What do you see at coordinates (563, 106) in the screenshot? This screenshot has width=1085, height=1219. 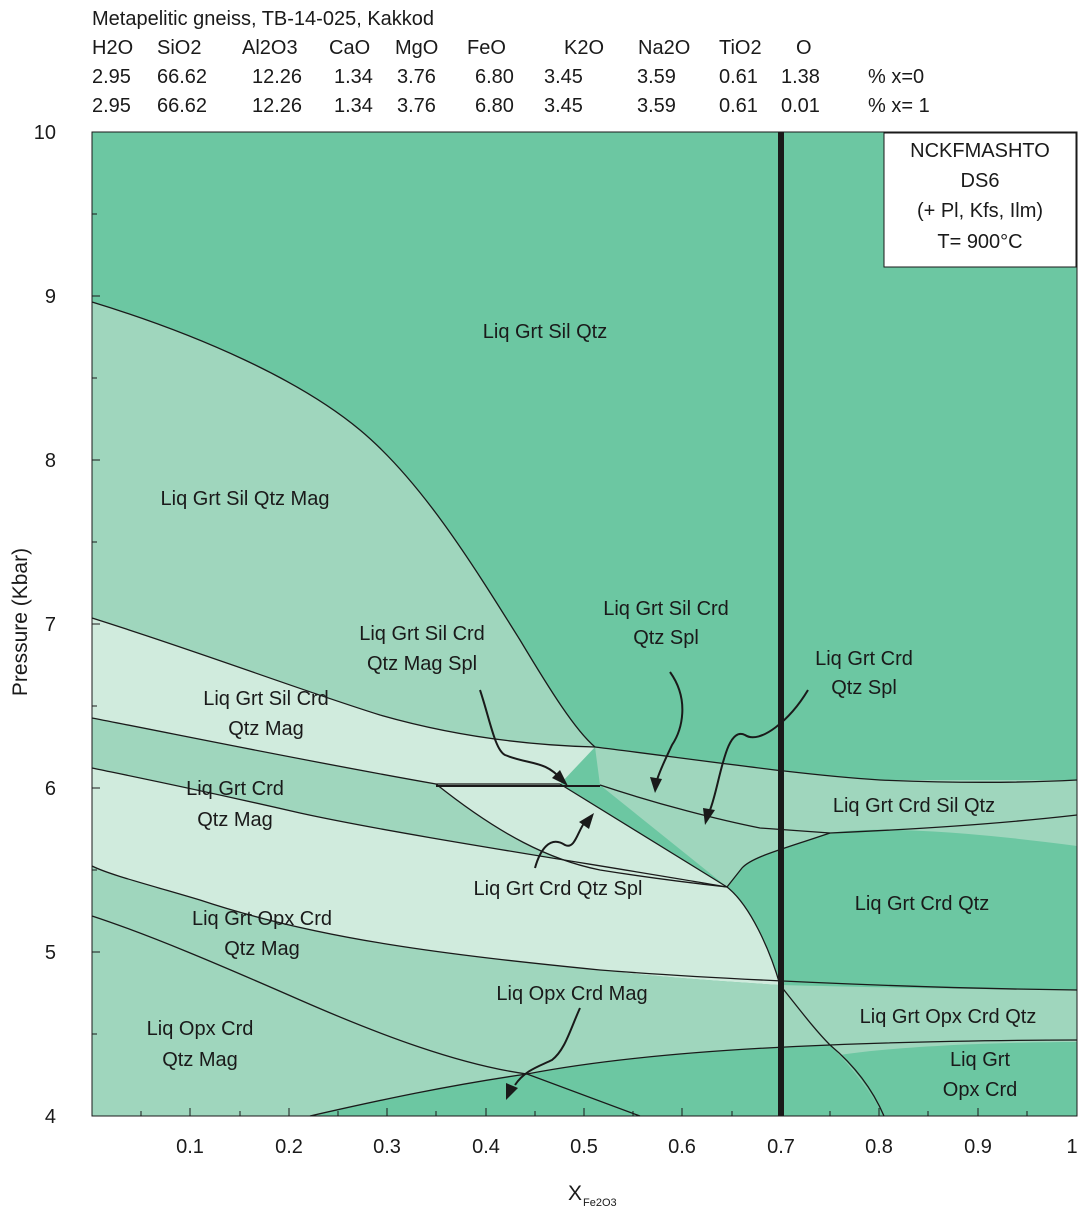 I see `value: 3.45` at bounding box center [563, 106].